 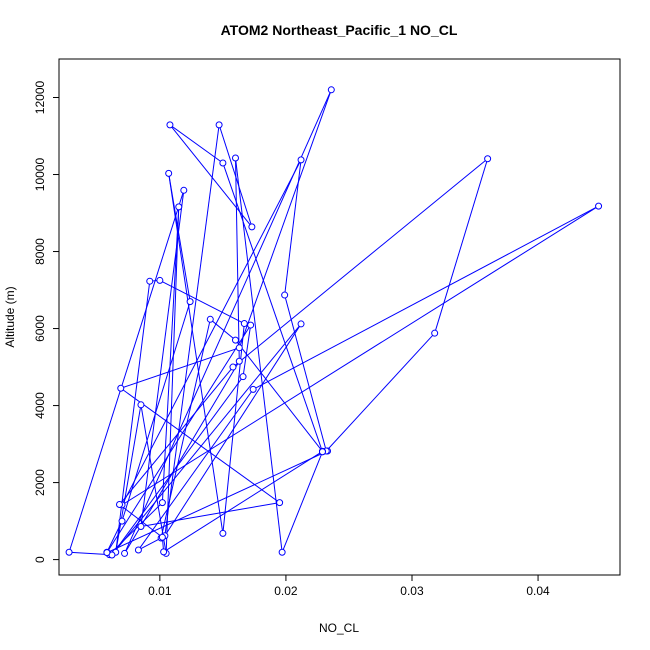 What do you see at coordinates (40, 328) in the screenshot?
I see `y-tick-label: 6000` at bounding box center [40, 328].